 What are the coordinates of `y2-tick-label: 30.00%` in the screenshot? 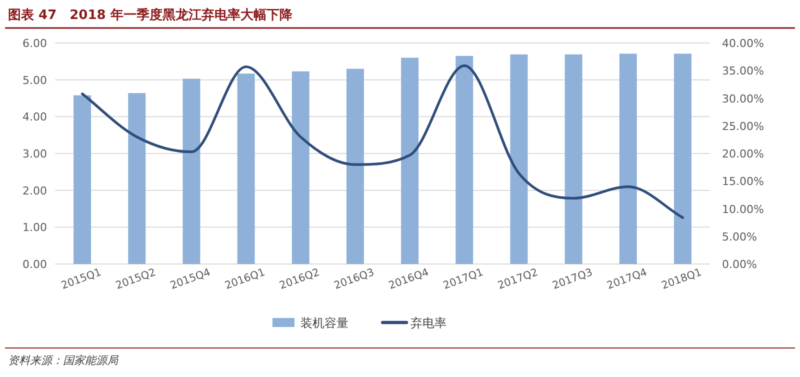 It's located at (743, 99).